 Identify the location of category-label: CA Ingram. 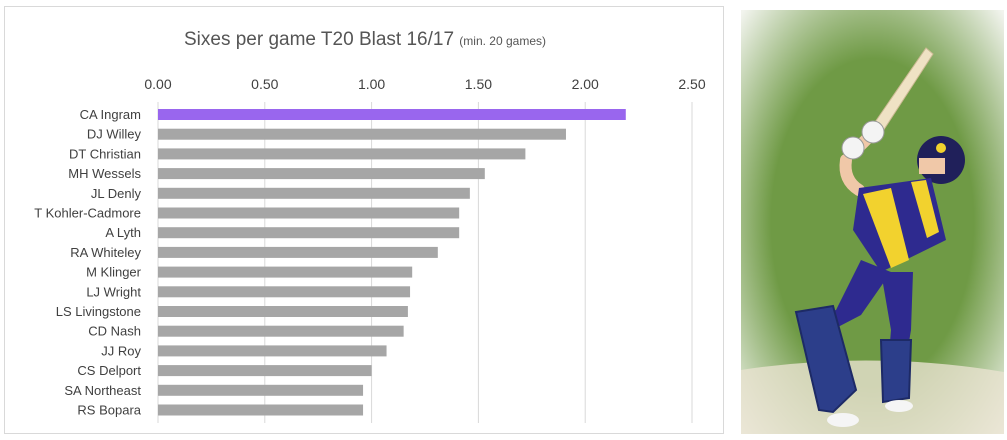
(110, 114).